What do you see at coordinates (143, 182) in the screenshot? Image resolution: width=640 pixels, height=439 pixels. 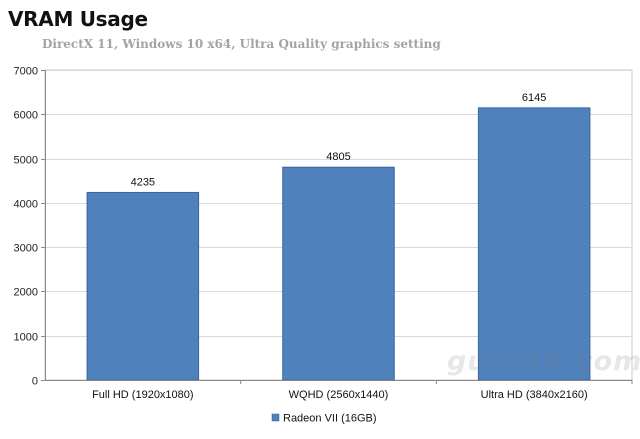 I see `data-label: 4235` at bounding box center [143, 182].